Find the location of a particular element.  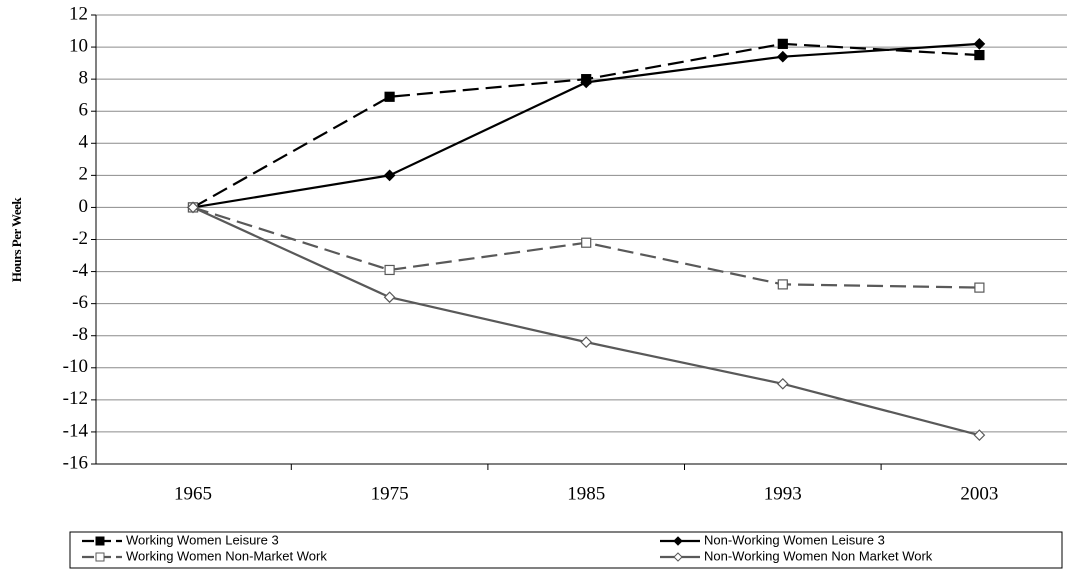

legend-label: Working Women Leisure 3 is located at coordinates (202, 539).